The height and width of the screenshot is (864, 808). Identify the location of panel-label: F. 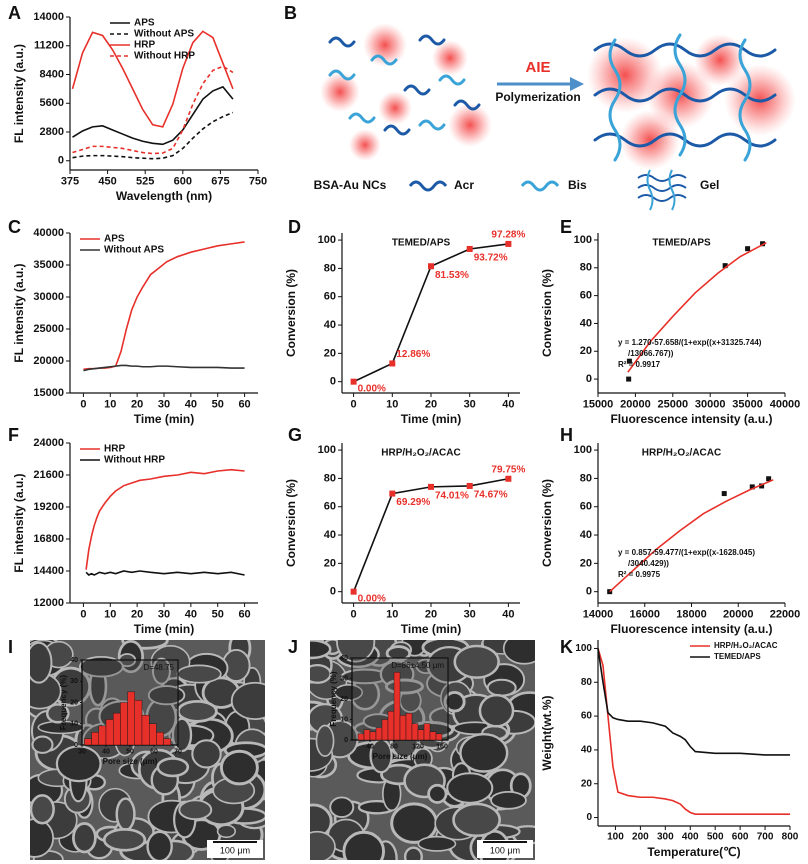
(13, 435).